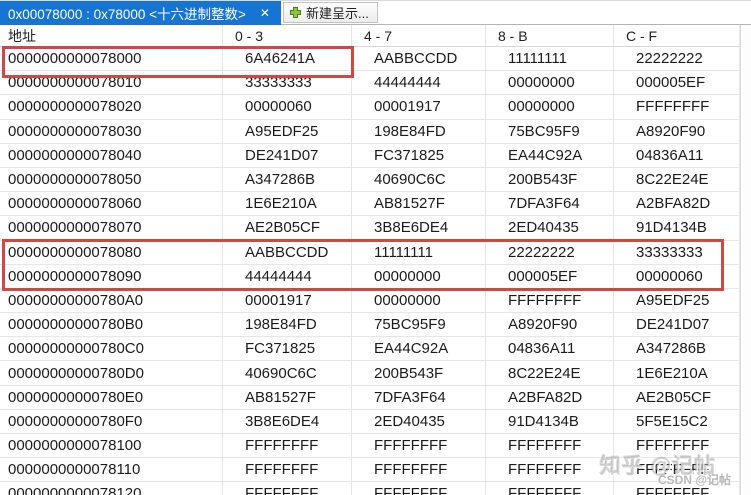 The image size is (751, 495). What do you see at coordinates (419, 36) in the screenshot?
I see `column-header-4-7: 4 - 7` at bounding box center [419, 36].